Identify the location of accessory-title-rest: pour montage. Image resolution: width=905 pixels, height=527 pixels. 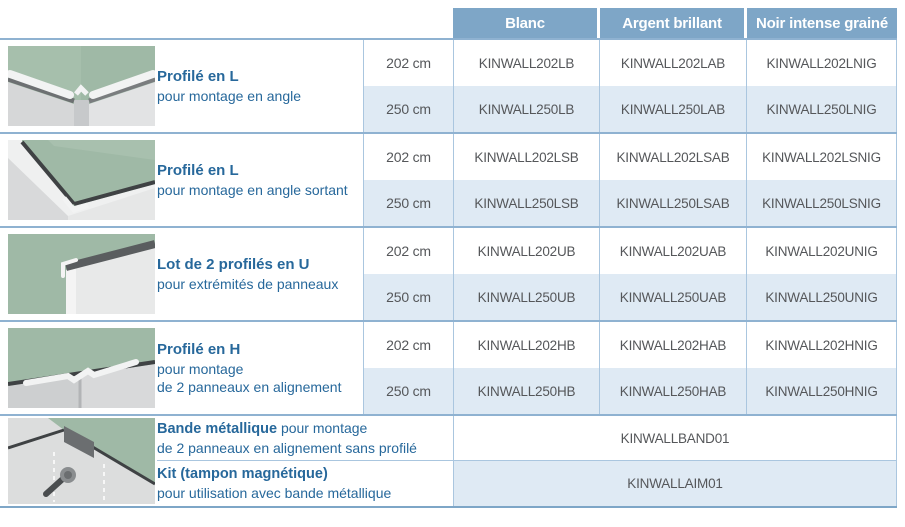
(322, 427).